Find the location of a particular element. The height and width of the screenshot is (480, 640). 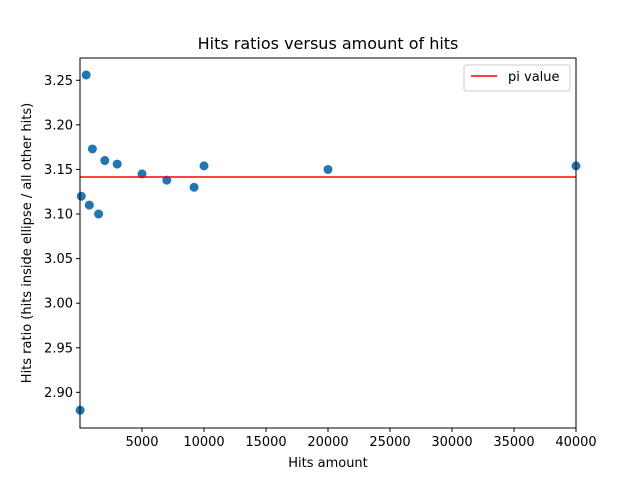

x-axis: 5000 10000 15000 20000 25000 30000 35000 40000 is located at coordinates (361, 439).